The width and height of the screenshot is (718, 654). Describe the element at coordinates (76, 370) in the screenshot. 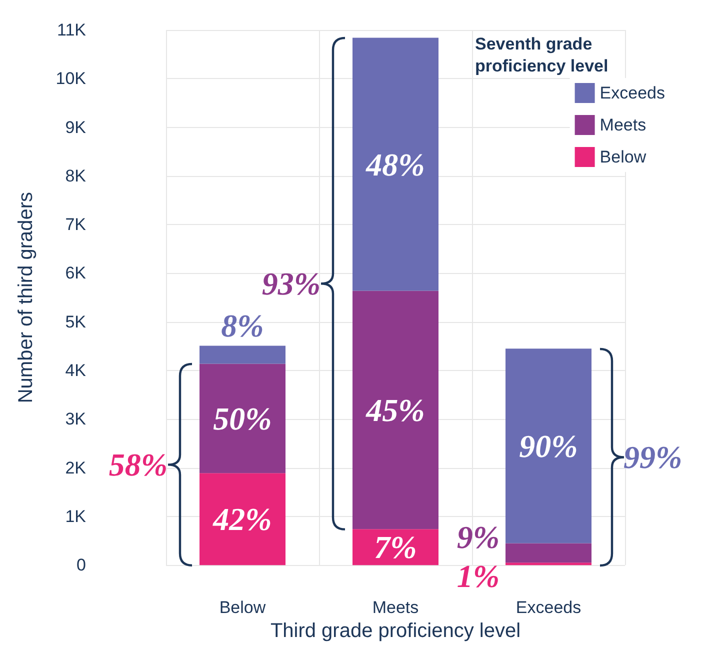

I see `y-tick-label: 4K` at that location.